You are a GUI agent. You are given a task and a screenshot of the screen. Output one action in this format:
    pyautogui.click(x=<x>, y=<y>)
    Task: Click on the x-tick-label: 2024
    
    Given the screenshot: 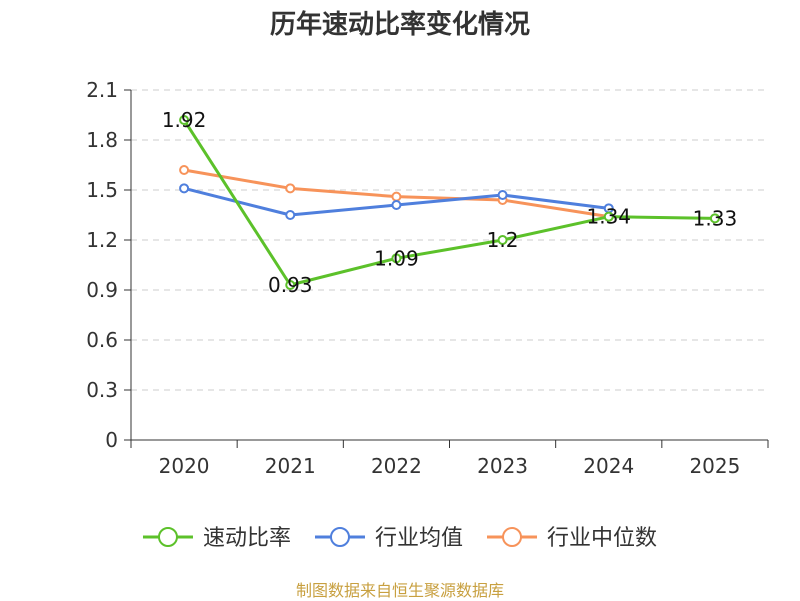 What is the action you would take?
    pyautogui.click(x=608, y=466)
    